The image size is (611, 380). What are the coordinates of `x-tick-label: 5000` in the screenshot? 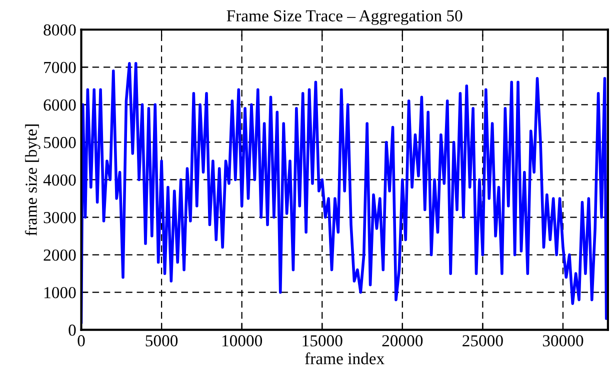 It's located at (162, 340).